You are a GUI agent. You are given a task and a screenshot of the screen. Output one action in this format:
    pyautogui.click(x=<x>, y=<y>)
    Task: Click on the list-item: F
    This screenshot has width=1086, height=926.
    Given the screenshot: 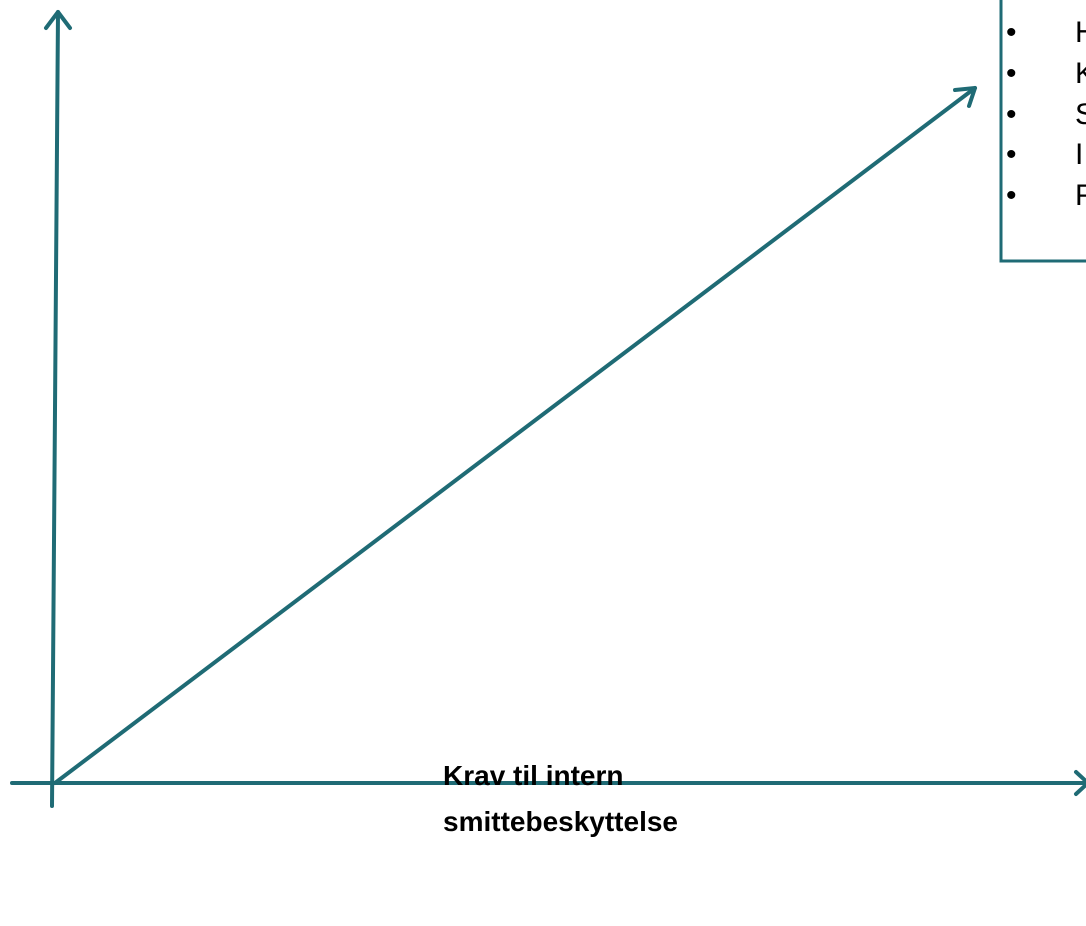 What is the action you would take?
    pyautogui.click(x=1080, y=195)
    